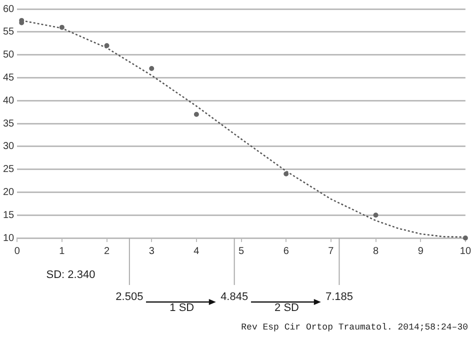  I want to click on y-tick-label: 50, so click(9, 55).